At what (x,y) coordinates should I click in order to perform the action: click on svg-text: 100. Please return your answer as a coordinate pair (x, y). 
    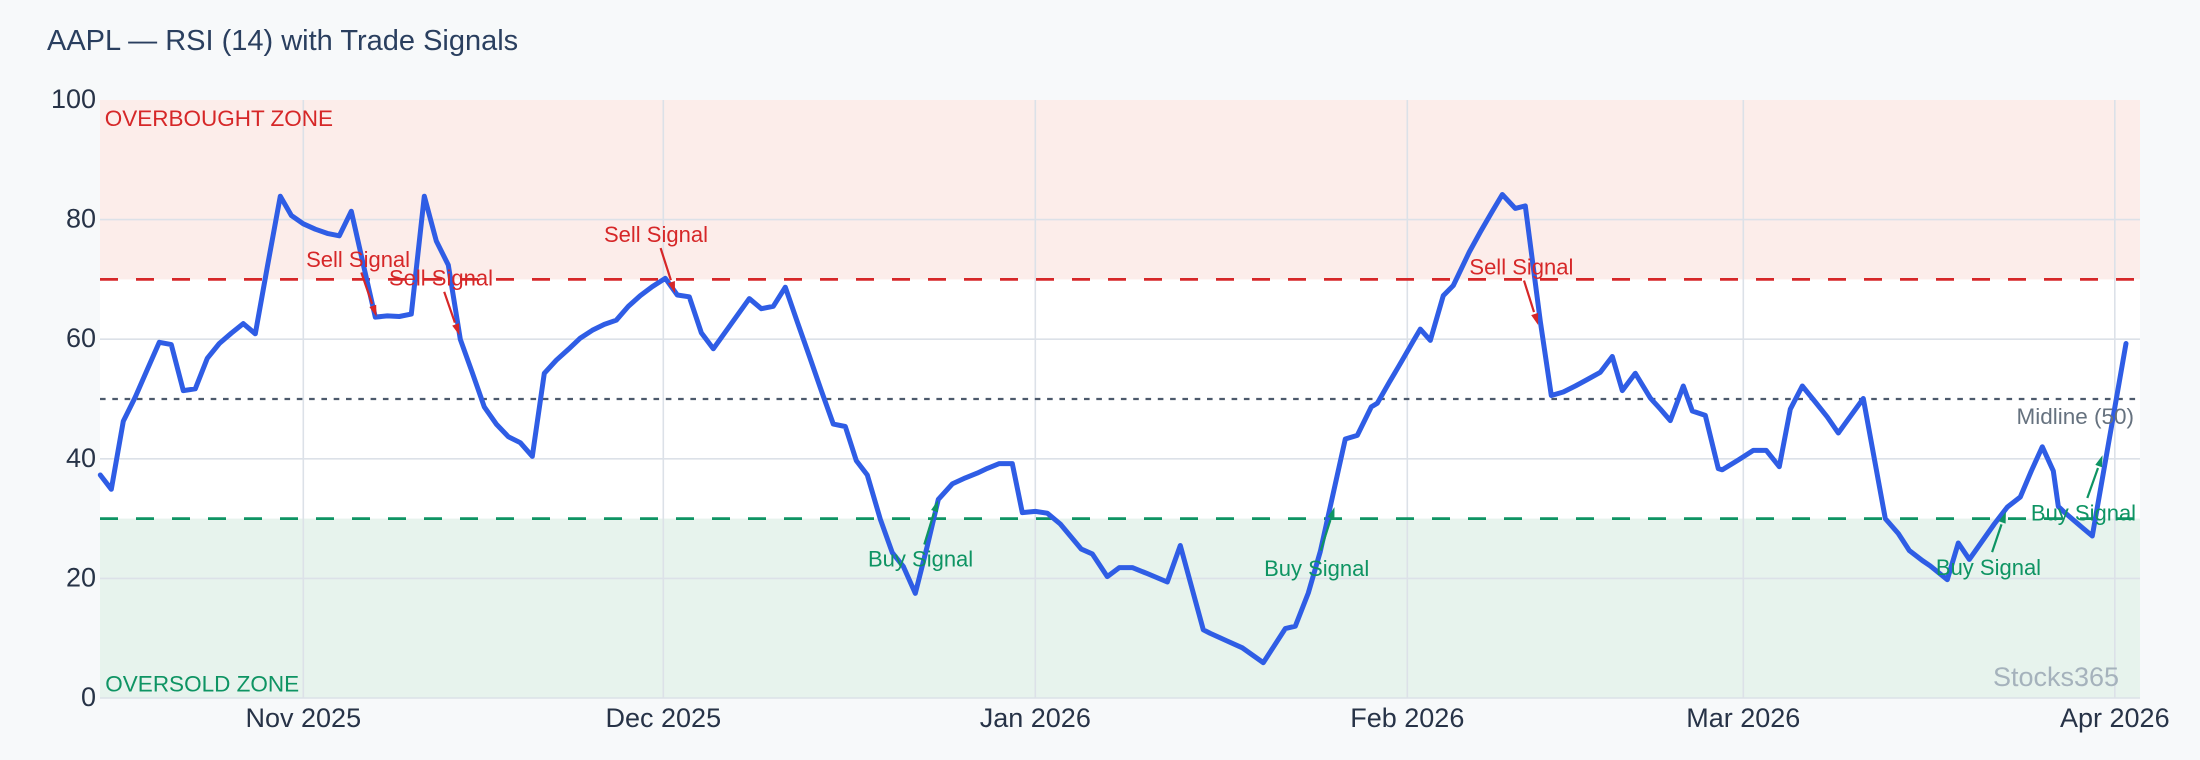
    Looking at the image, I should click on (73, 99).